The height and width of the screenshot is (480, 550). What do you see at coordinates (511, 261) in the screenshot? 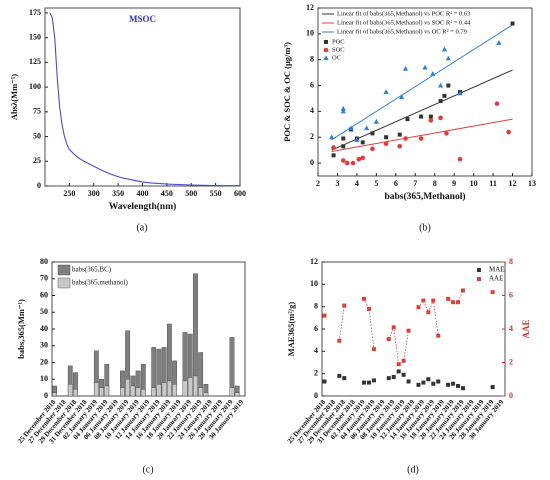
I see `y2-tick-label: 8` at bounding box center [511, 261].